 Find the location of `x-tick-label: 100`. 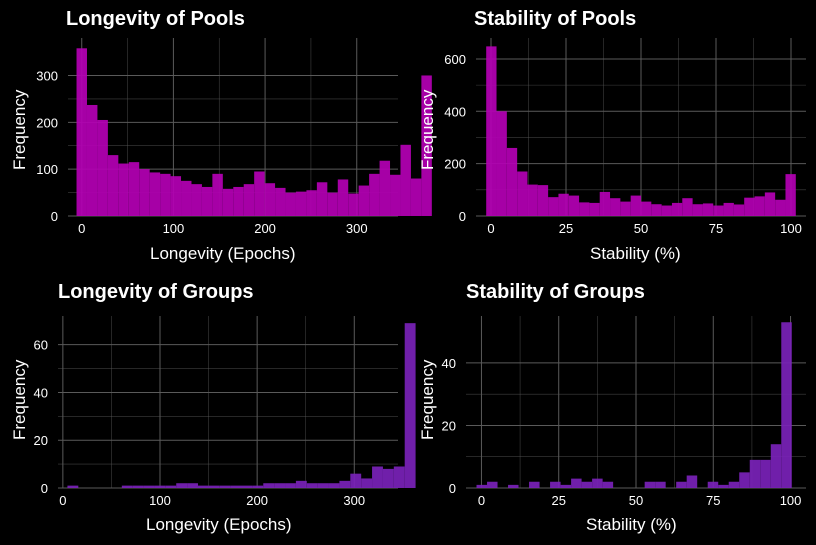

x-tick-label: 100 is located at coordinates (791, 500).